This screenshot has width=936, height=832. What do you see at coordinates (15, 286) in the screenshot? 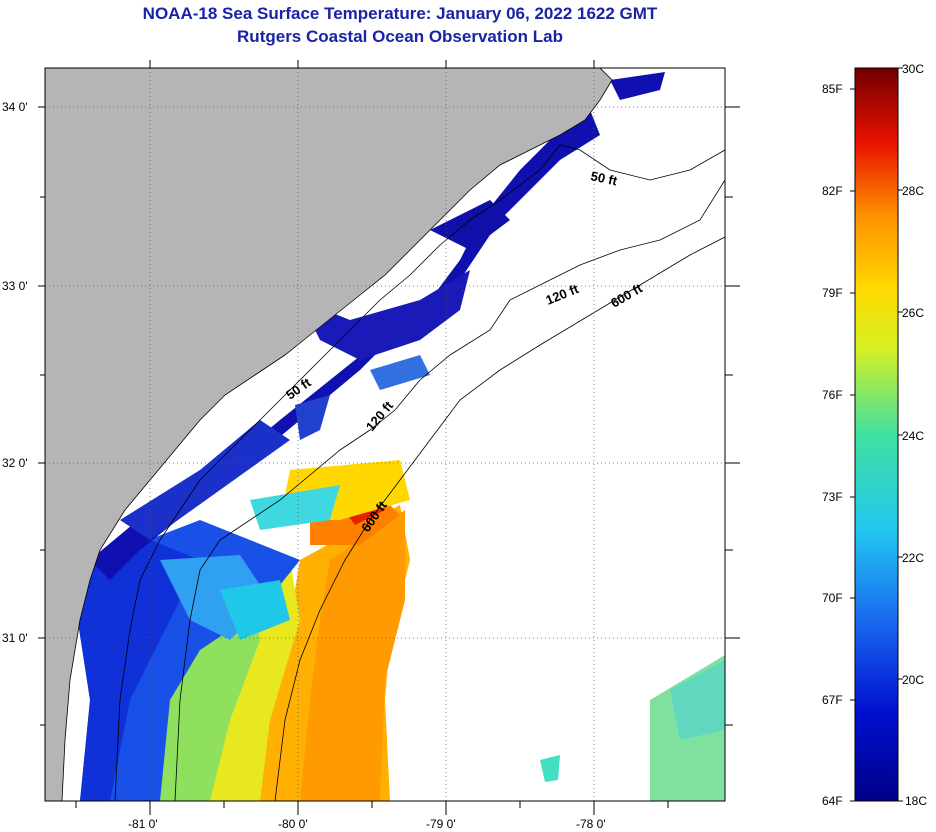
I see `lat-label-33: 33 0'` at bounding box center [15, 286].